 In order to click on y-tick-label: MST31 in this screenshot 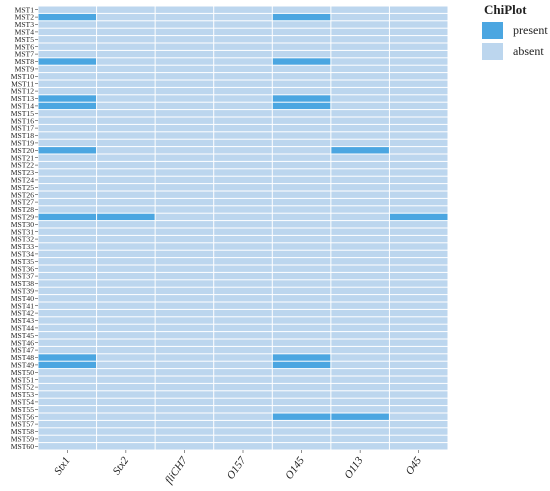, I will do `click(22, 231)`.